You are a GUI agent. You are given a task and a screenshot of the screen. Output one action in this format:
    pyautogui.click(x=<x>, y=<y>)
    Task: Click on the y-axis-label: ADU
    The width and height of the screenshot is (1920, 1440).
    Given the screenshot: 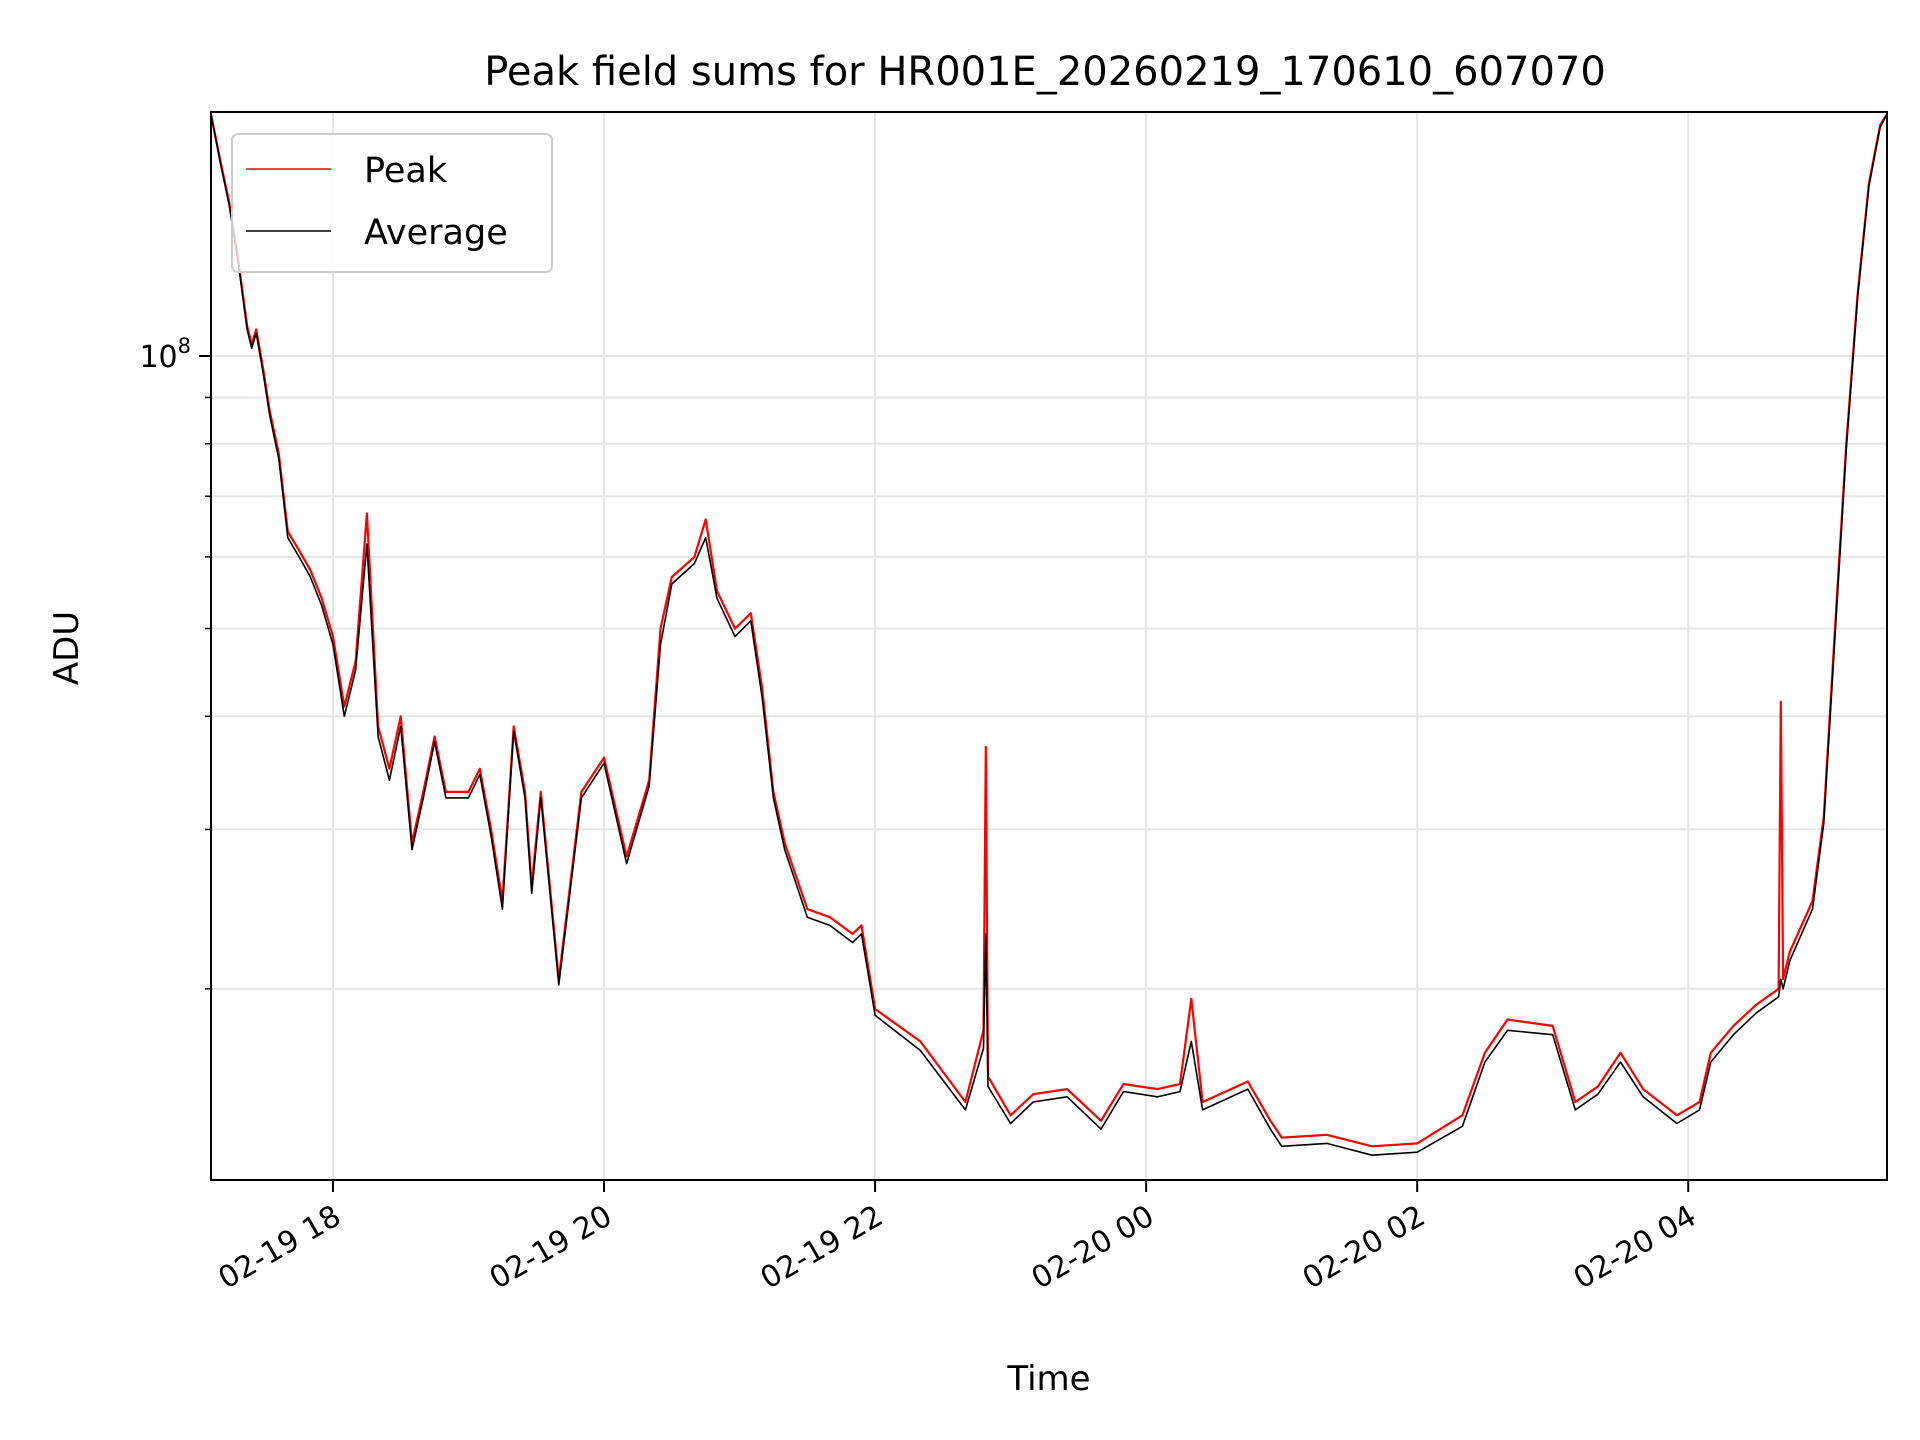 What is the action you would take?
    pyautogui.click(x=67, y=648)
    